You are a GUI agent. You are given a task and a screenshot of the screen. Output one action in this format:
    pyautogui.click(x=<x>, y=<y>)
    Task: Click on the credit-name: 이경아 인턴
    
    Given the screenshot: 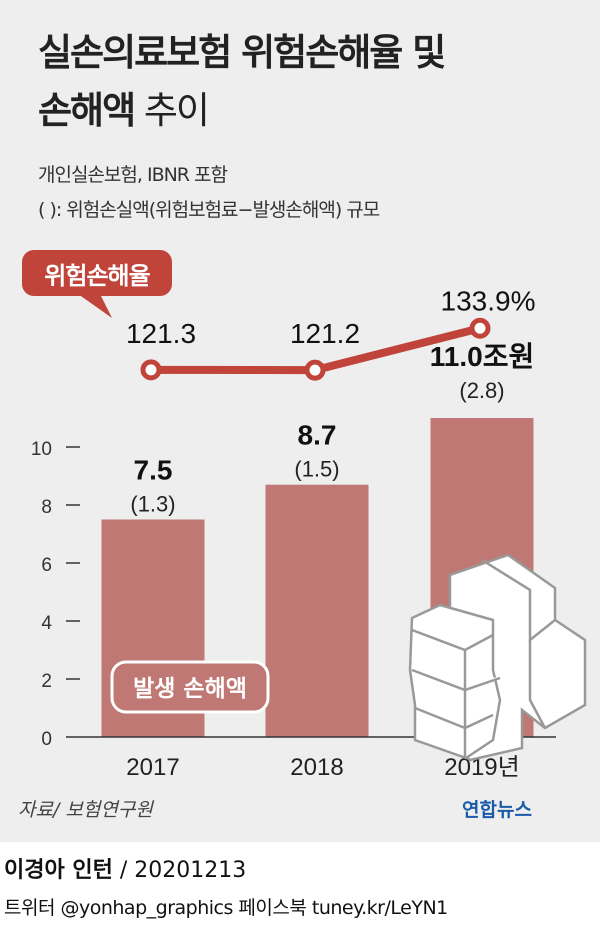 What is the action you would take?
    pyautogui.click(x=58, y=870)
    